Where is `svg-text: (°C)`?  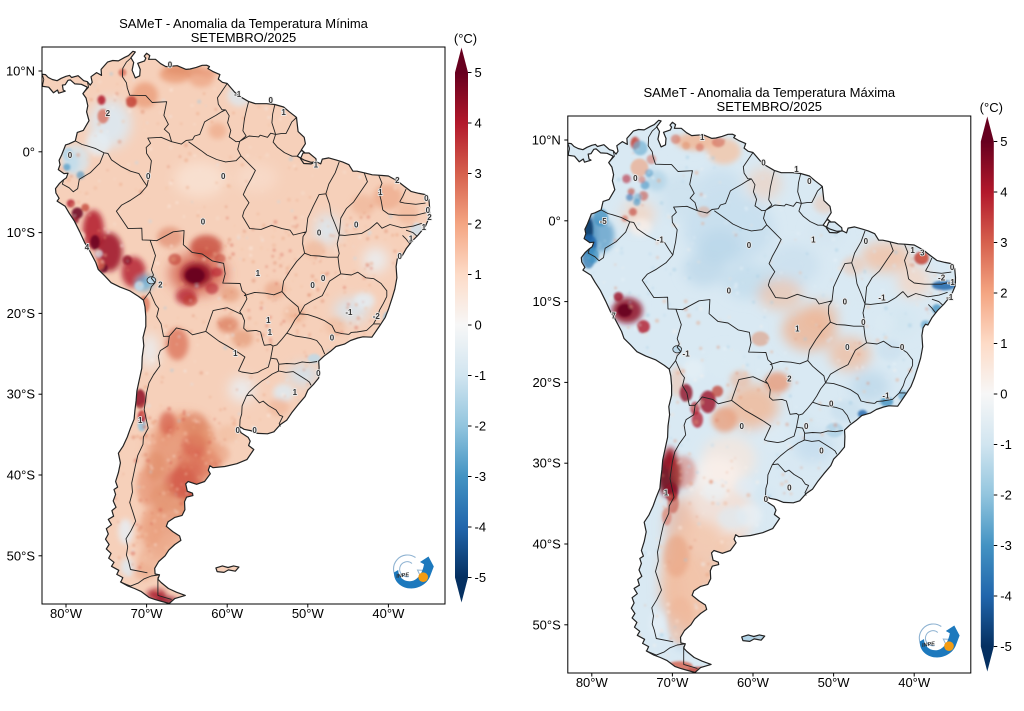
svg-text: (°C) is located at coordinates (991, 107).